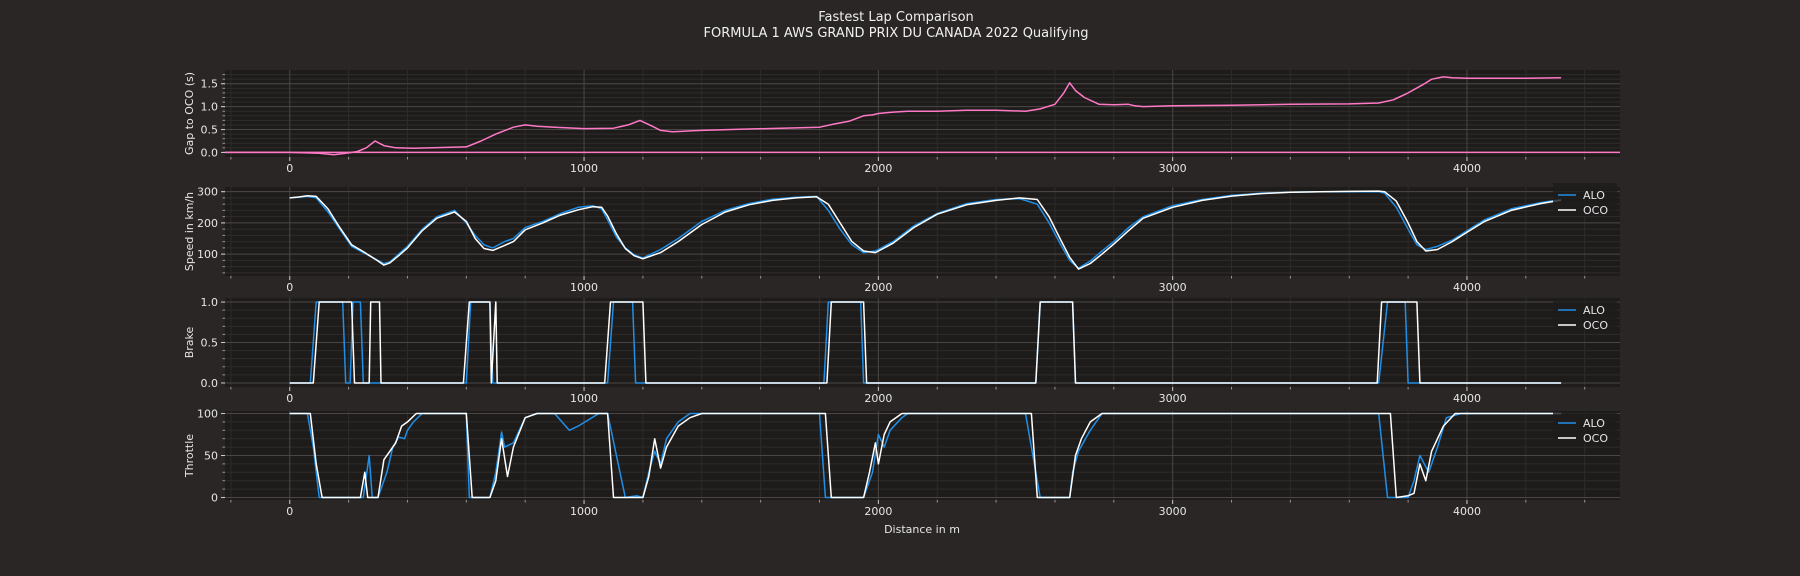 This screenshot has width=1800, height=576. I want to click on y-tick-label: 1.5, so click(210, 84).